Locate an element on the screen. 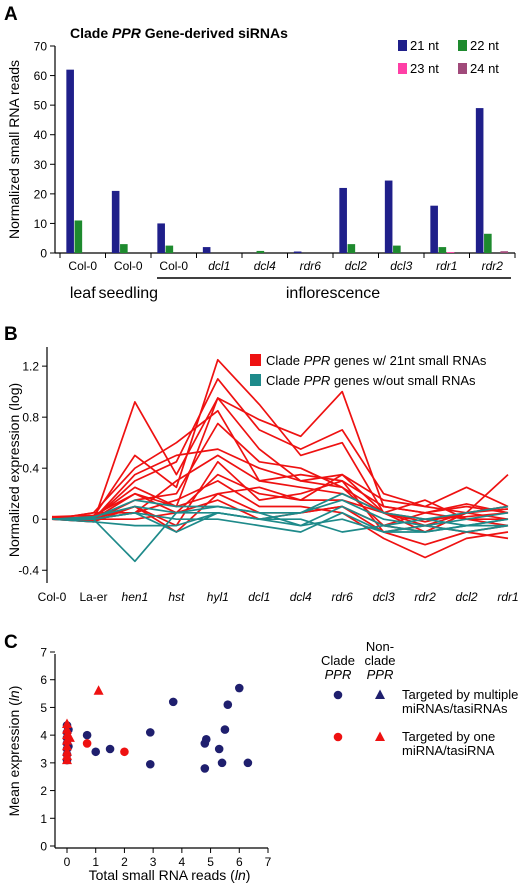 This screenshot has height=890, width=520. panel-b-y-tick-label: 0.8 is located at coordinates (30, 418).